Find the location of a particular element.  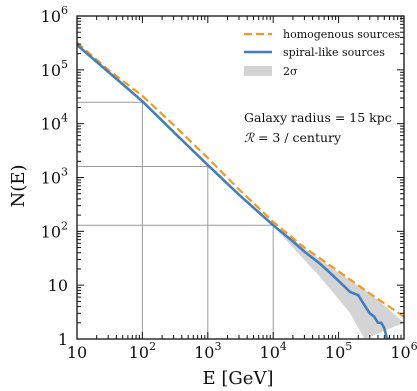

y-tick-label-4: 10³ is located at coordinates (54, 177).